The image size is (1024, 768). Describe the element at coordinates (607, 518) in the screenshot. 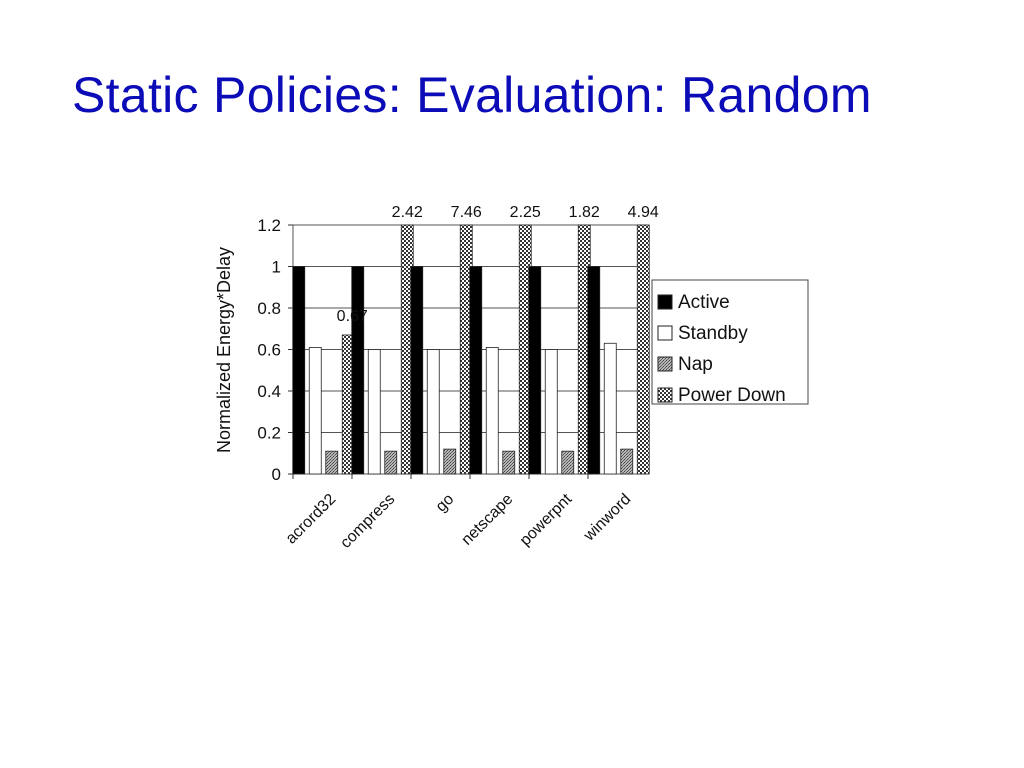

I see `x-tick-label: winword` at that location.